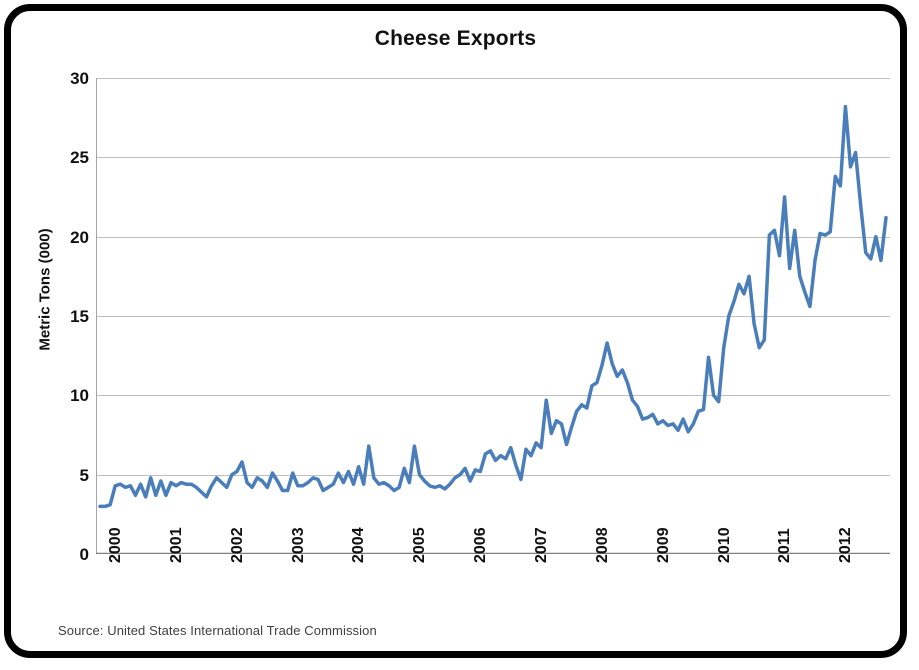 The height and width of the screenshot is (670, 919). I want to click on y-axis-tick-labels: 30 25 20 15 10 5 0, so click(65, 316).